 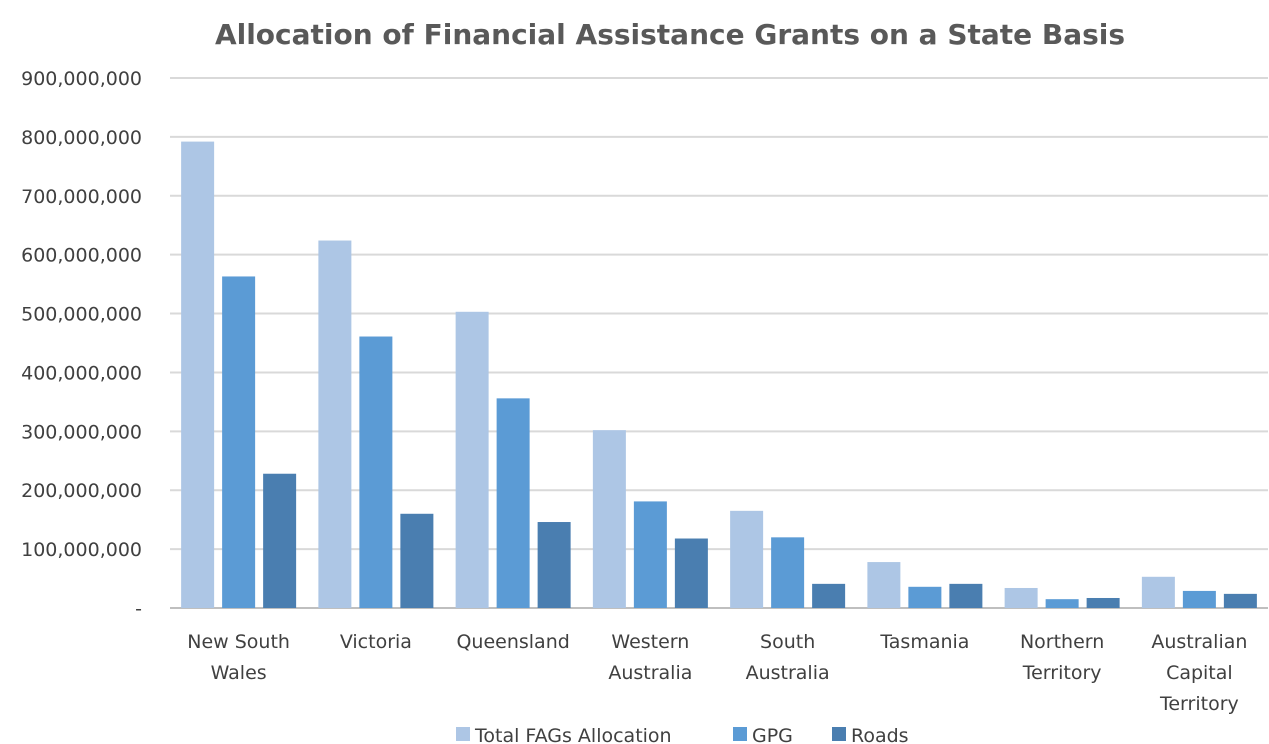 I want to click on y-tick-label: 800,000,000, so click(x=81, y=138).